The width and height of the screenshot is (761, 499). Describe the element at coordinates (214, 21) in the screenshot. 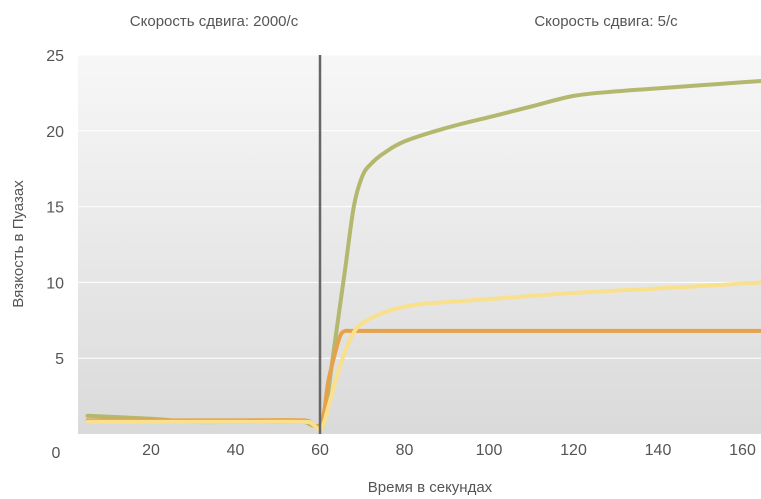

I see `annotation-shear-rate-2000: Скорость сдвига: 2000/с` at that location.